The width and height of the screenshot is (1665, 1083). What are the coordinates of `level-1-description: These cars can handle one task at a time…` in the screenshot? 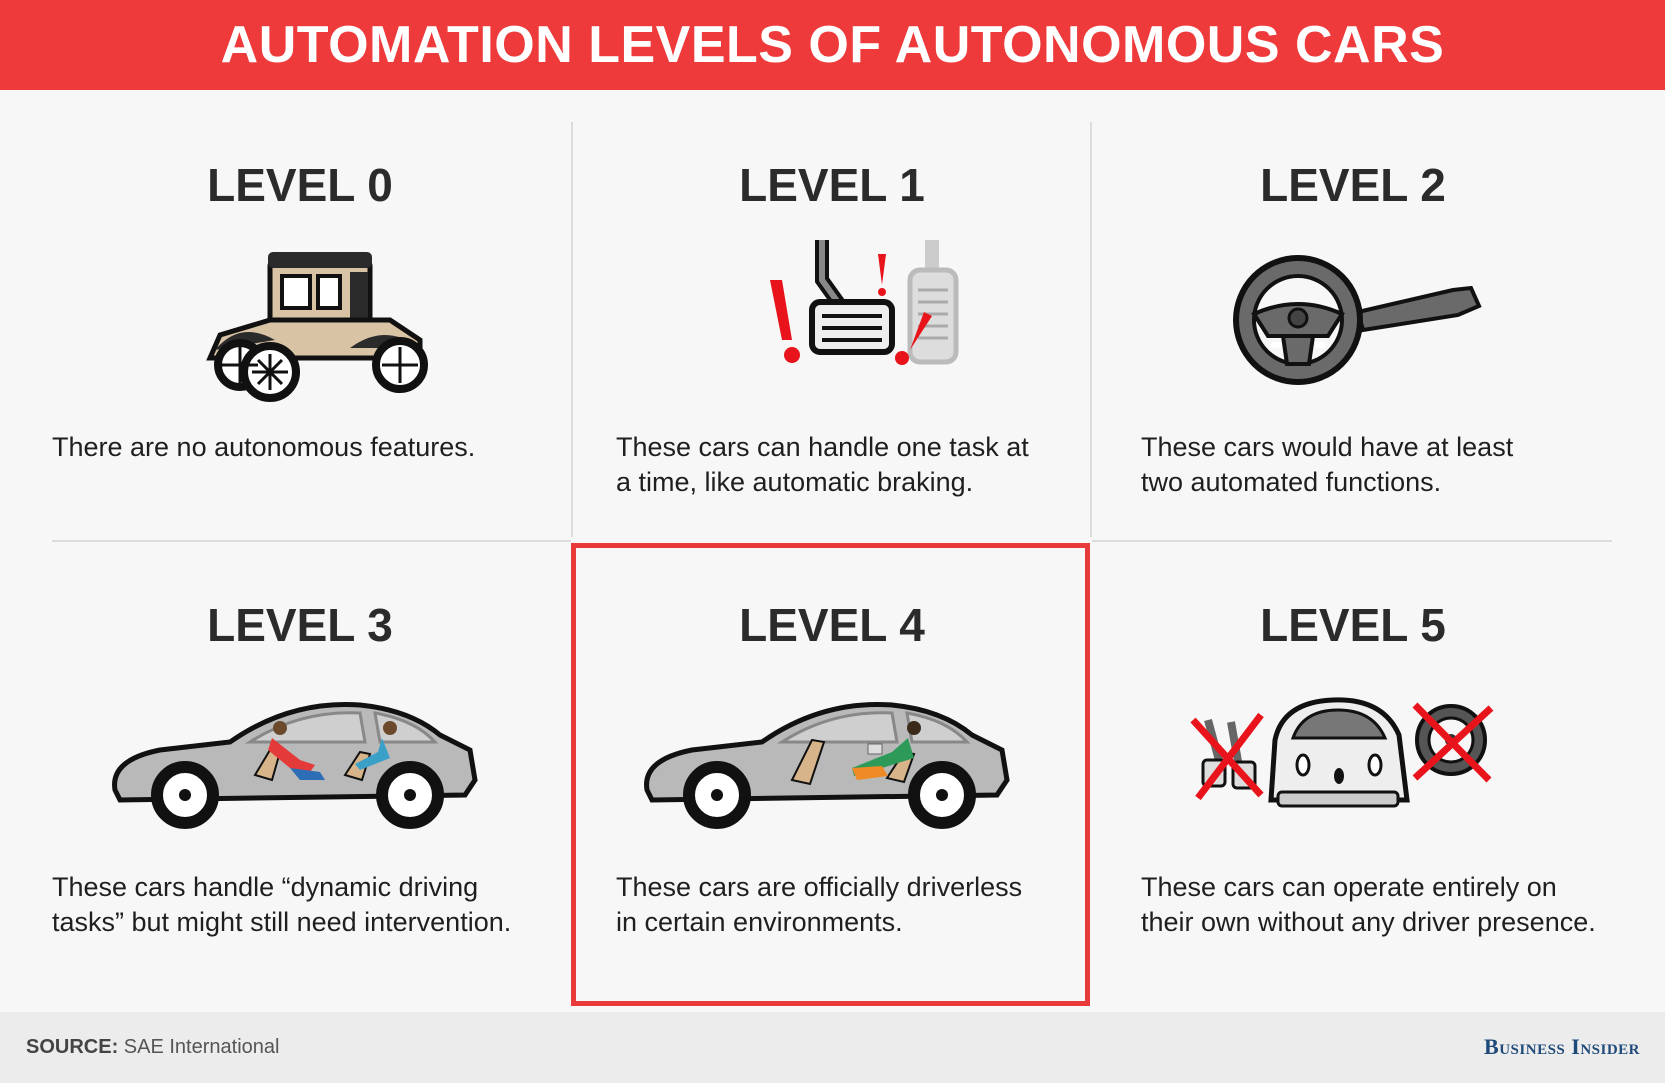 It's located at (822, 465).